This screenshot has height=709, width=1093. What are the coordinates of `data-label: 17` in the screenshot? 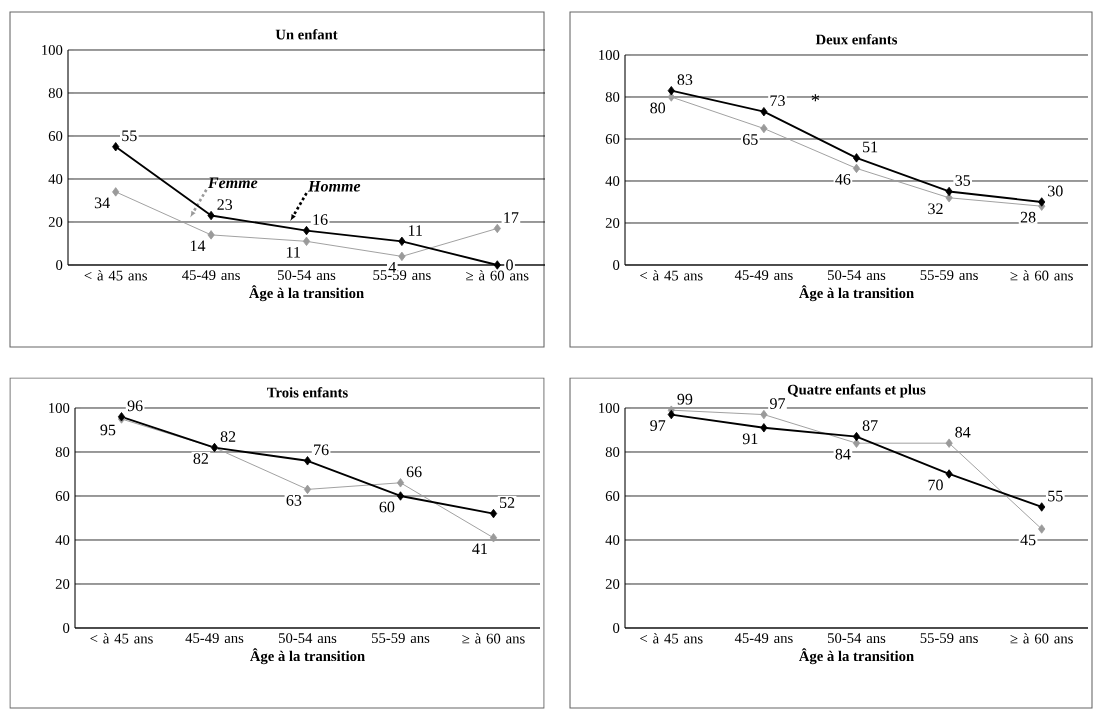 It's located at (511, 217).